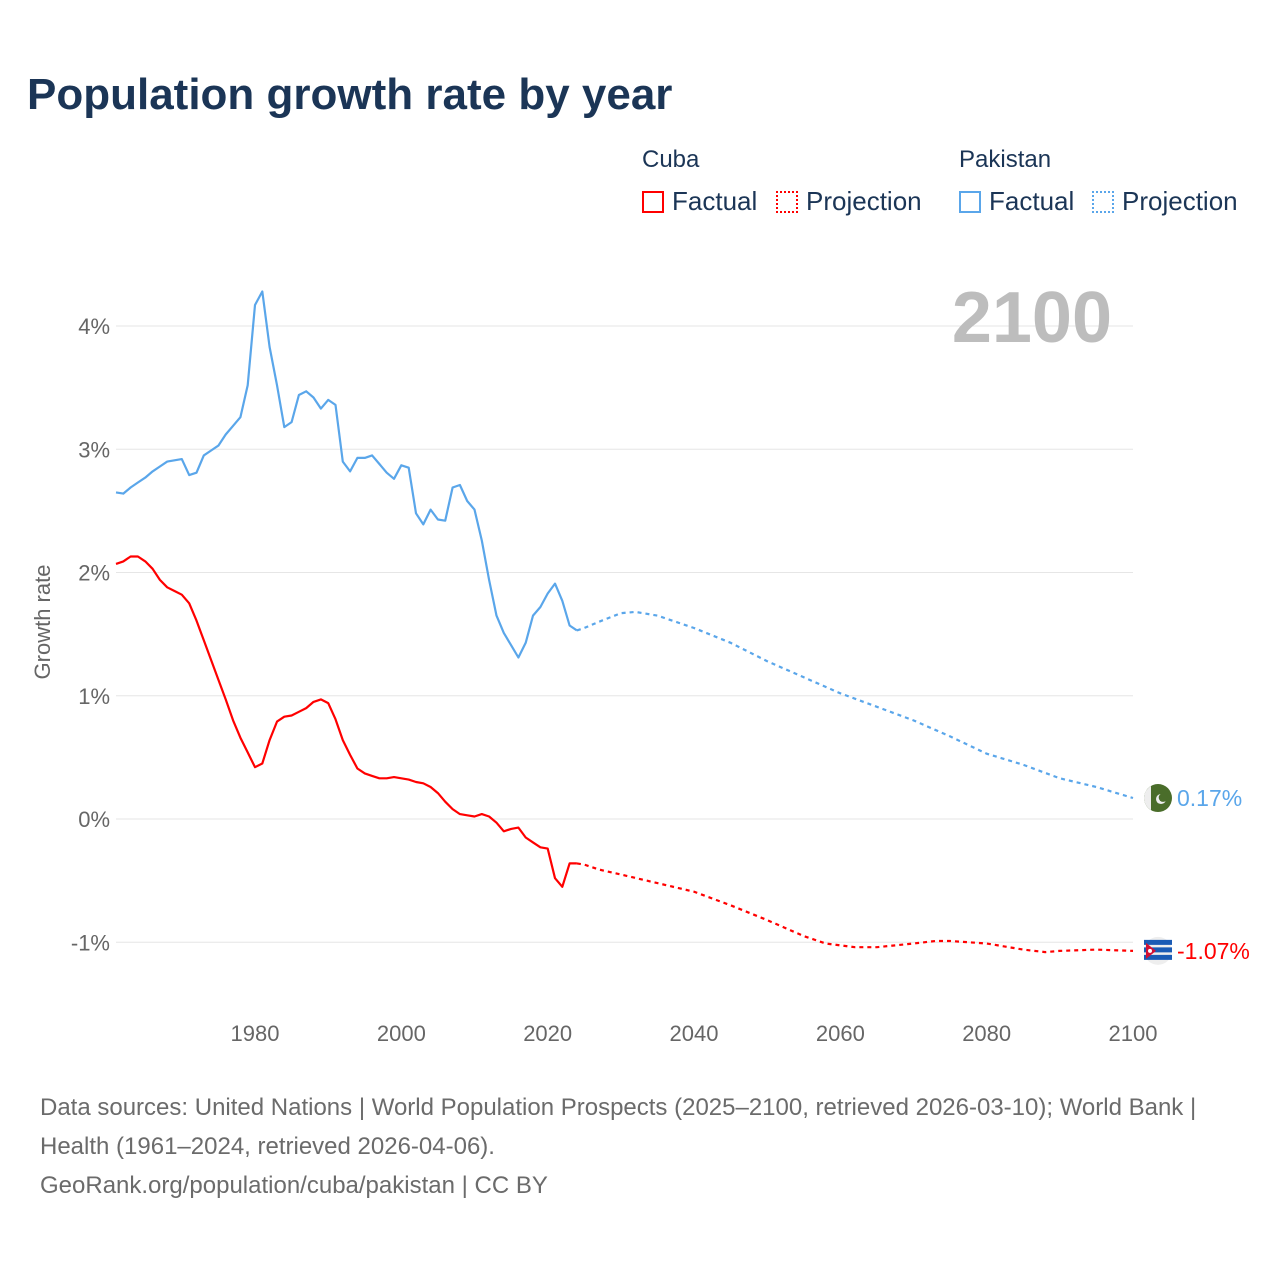 This screenshot has height=1280, width=1280. What do you see at coordinates (94, 326) in the screenshot?
I see `y-tick-label: 4%` at bounding box center [94, 326].